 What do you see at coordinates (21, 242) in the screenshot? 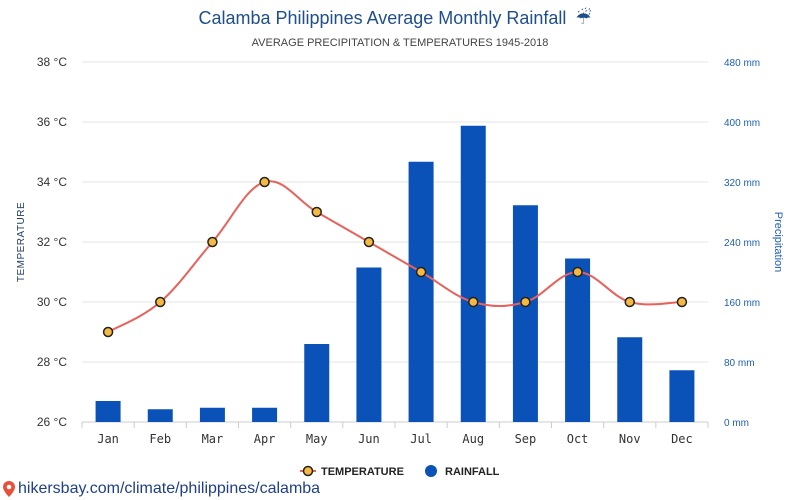
I see `y-axis-left-title: TEMPERATURE` at bounding box center [21, 242].